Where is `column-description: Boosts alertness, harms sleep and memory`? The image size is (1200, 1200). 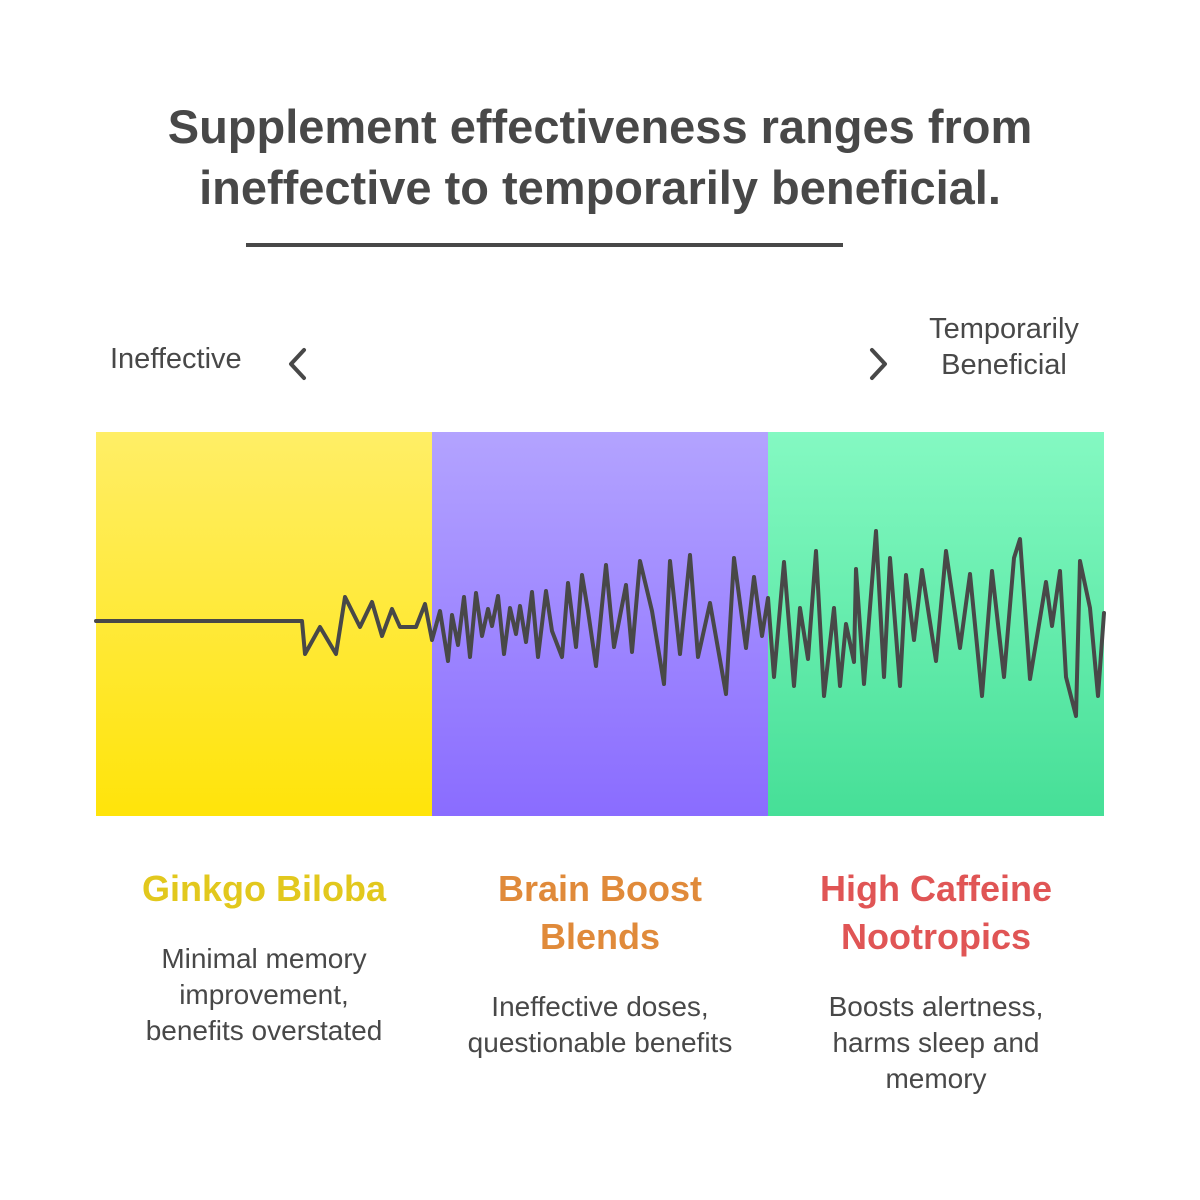
column-description: Boosts alertness, harms sleep and memory is located at coordinates (936, 1042).